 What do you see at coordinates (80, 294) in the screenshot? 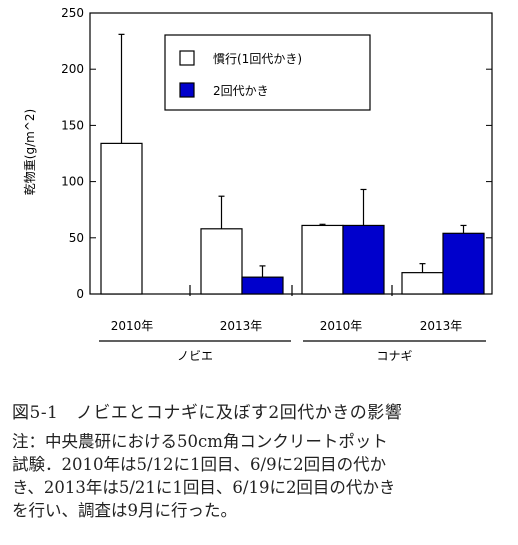
I see `y-tick-label: 0` at bounding box center [80, 294].